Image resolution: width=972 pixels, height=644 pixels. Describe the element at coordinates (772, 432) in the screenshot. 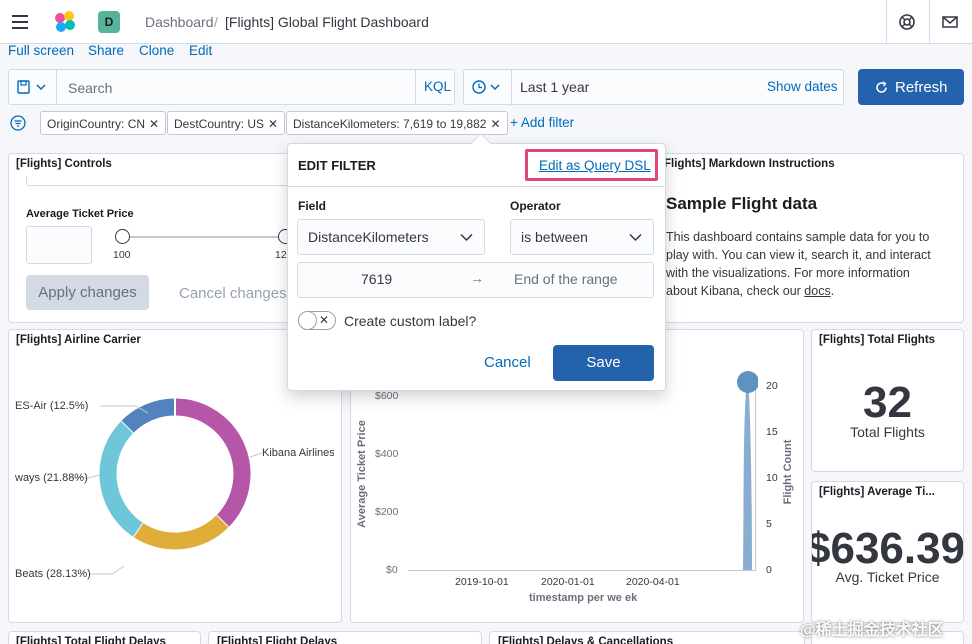

I see `y-right-tick: 15` at that location.